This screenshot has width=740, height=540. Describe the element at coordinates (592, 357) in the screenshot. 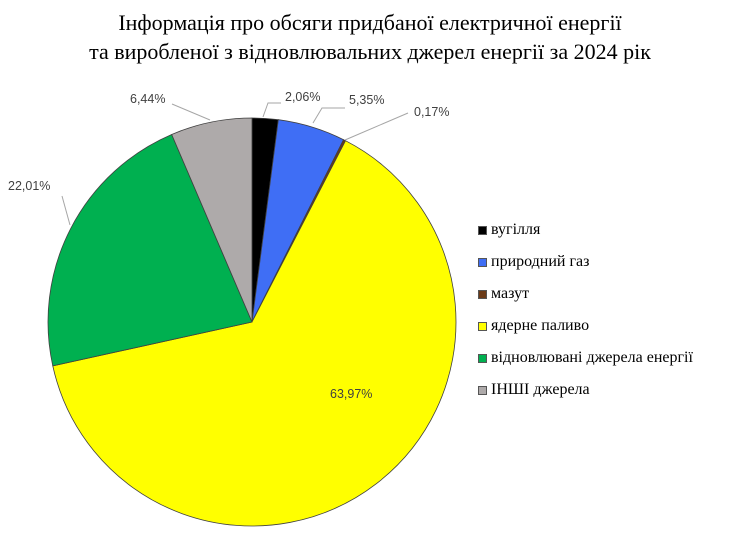

I see `legend-label: відновлювані джерела енергії` at that location.